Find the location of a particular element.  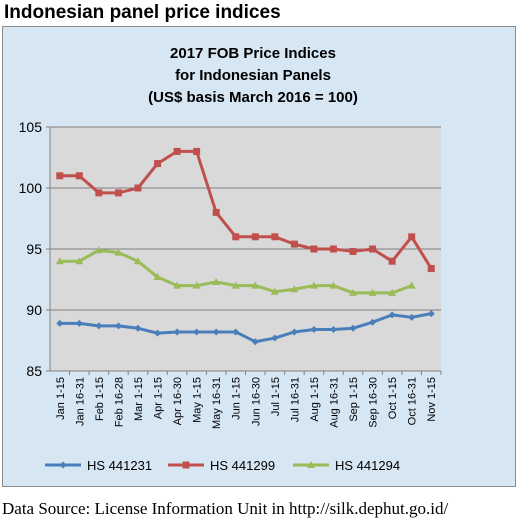

x-tick-label: Sep 16-30 is located at coordinates (374, 402).